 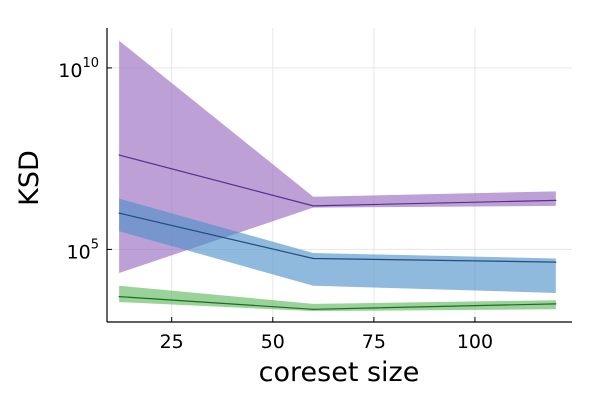 What do you see at coordinates (85, 159) in the screenshot?
I see `y-tick-labels: 105 1010` at bounding box center [85, 159].